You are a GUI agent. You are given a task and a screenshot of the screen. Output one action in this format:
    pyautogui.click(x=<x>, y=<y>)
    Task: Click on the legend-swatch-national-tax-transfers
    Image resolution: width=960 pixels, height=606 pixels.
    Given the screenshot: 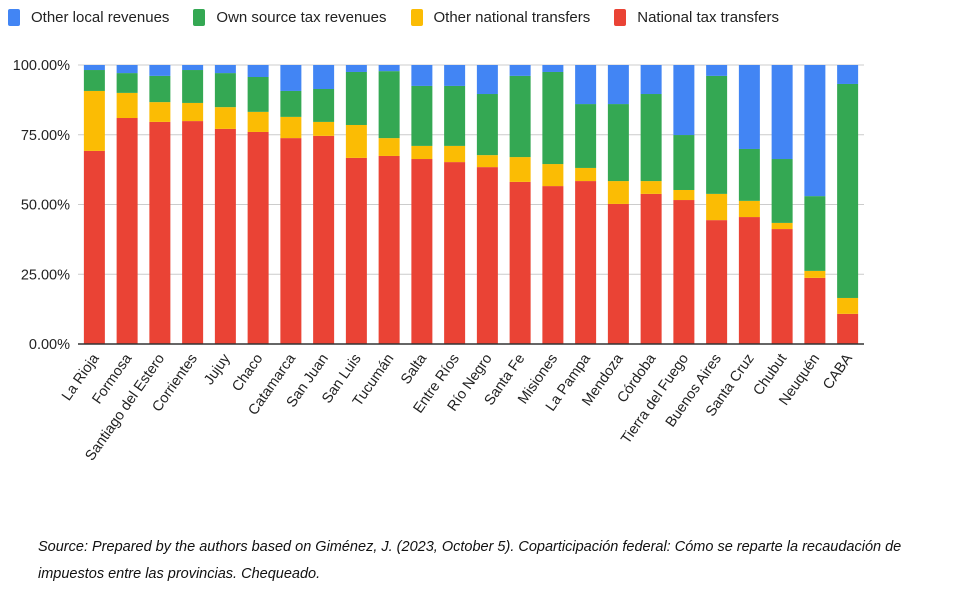 What is the action you would take?
    pyautogui.click(x=620, y=17)
    